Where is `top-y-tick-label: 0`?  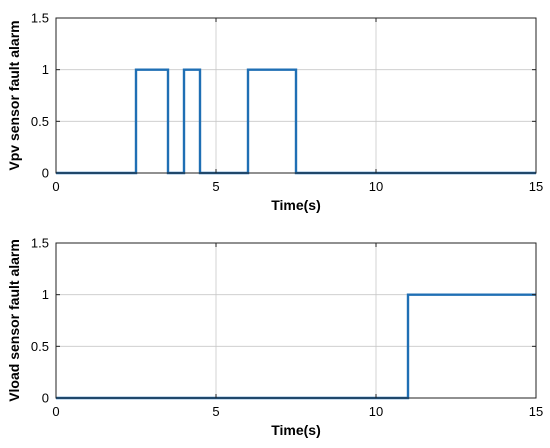 top-y-tick-label: 0 is located at coordinates (45, 173).